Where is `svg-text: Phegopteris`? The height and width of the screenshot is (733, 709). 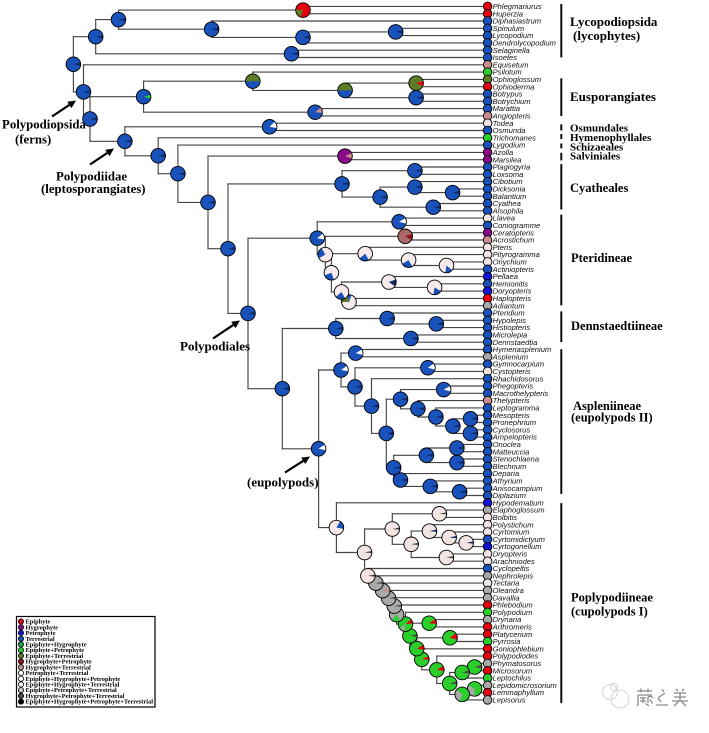
svg-text: Phegopteris is located at coordinates (513, 386).